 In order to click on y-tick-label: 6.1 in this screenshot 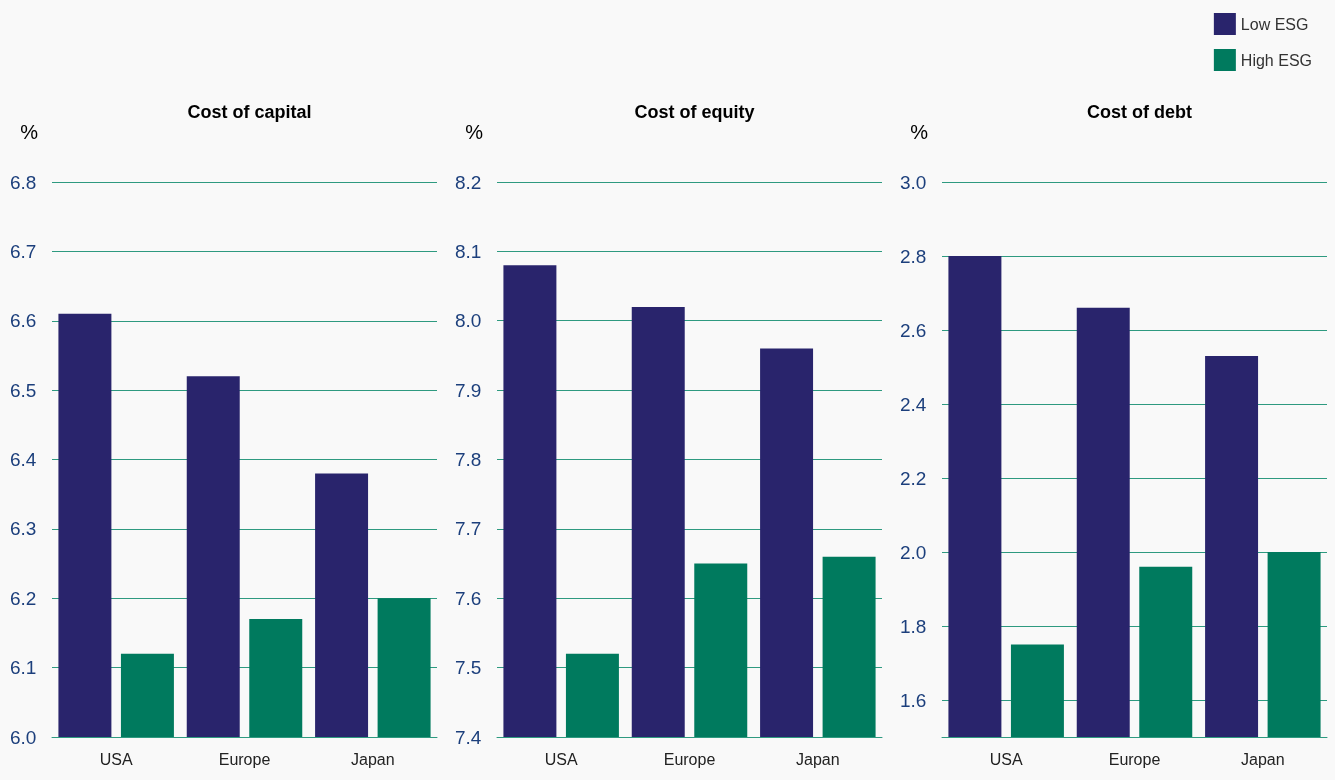, I will do `click(23, 668)`.